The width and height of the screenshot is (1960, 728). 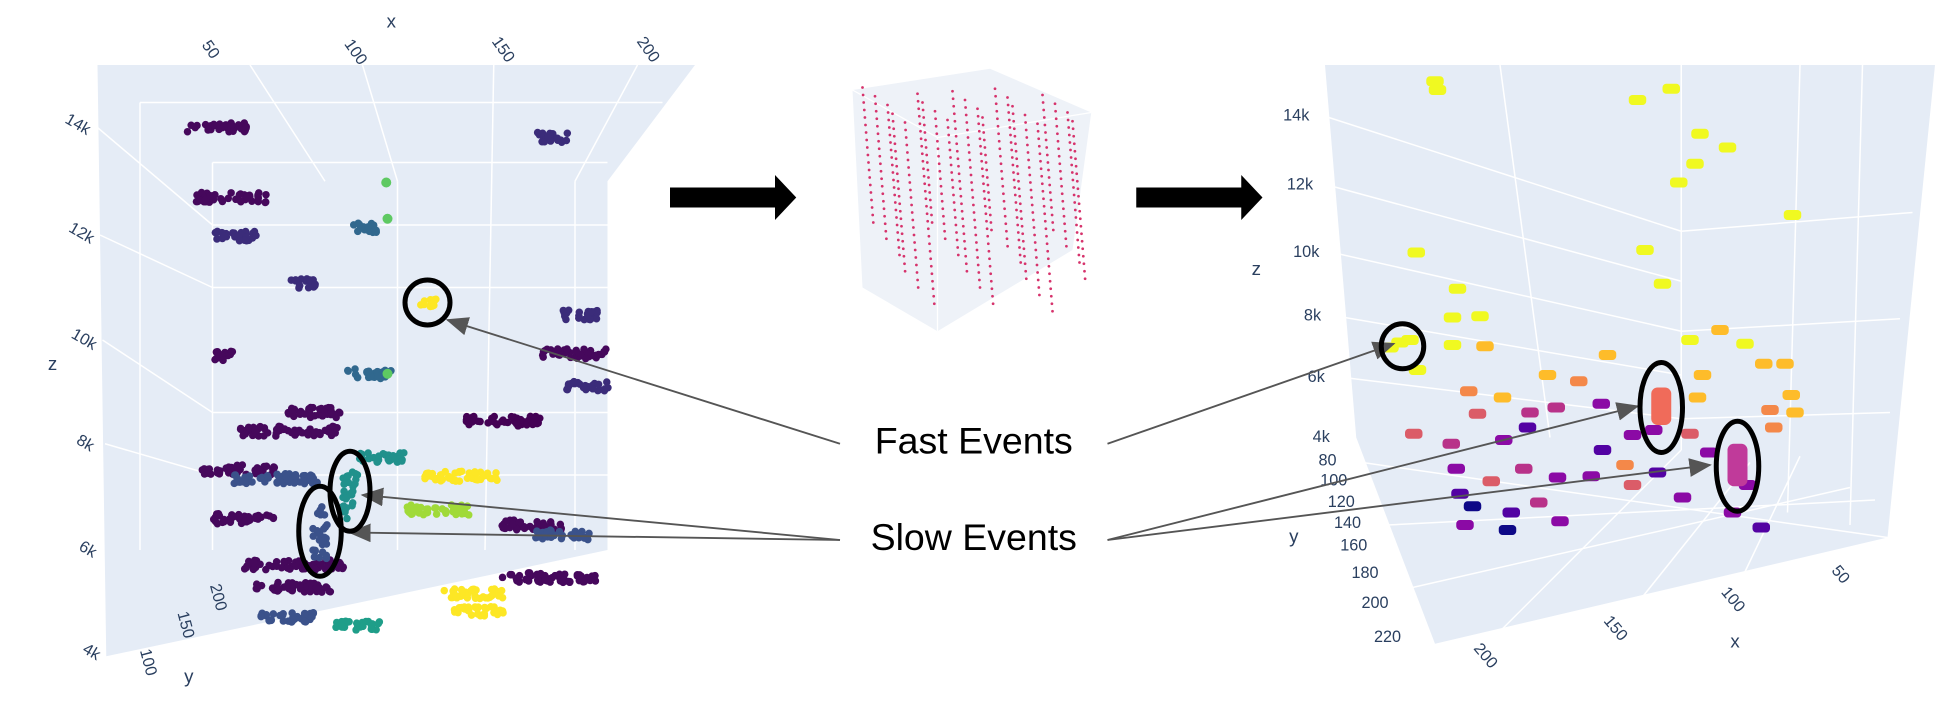 I want to click on tick-label: 100, so click(x=148, y=662).